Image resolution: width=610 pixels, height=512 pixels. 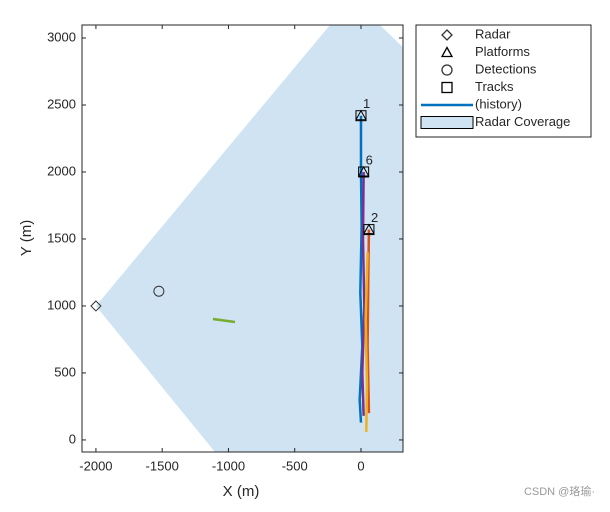 What do you see at coordinates (447, 122) in the screenshot?
I see `legend-patch` at bounding box center [447, 122].